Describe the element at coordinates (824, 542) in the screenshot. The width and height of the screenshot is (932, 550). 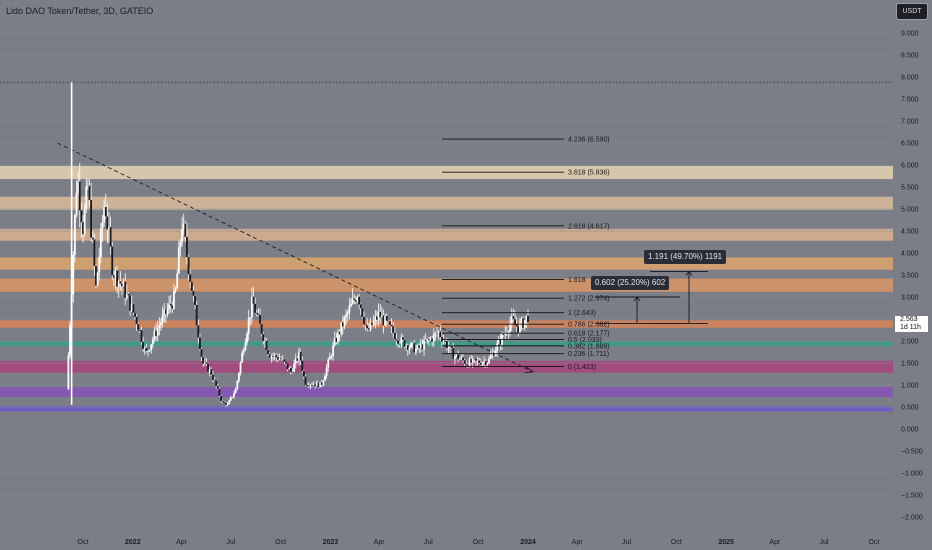
I see `time-tick-label: Jul` at that location.